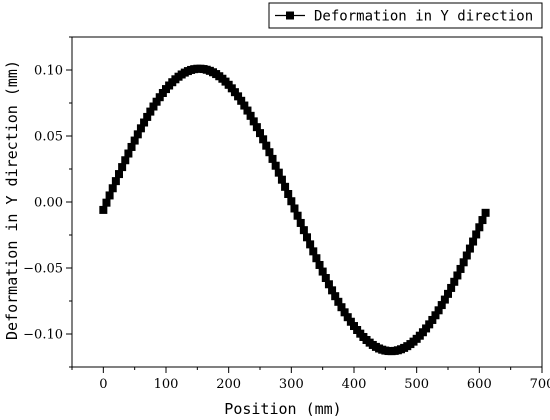 Image resolution: width=550 pixels, height=420 pixels. I want to click on y-tick-label: 0.10, so click(48, 71).